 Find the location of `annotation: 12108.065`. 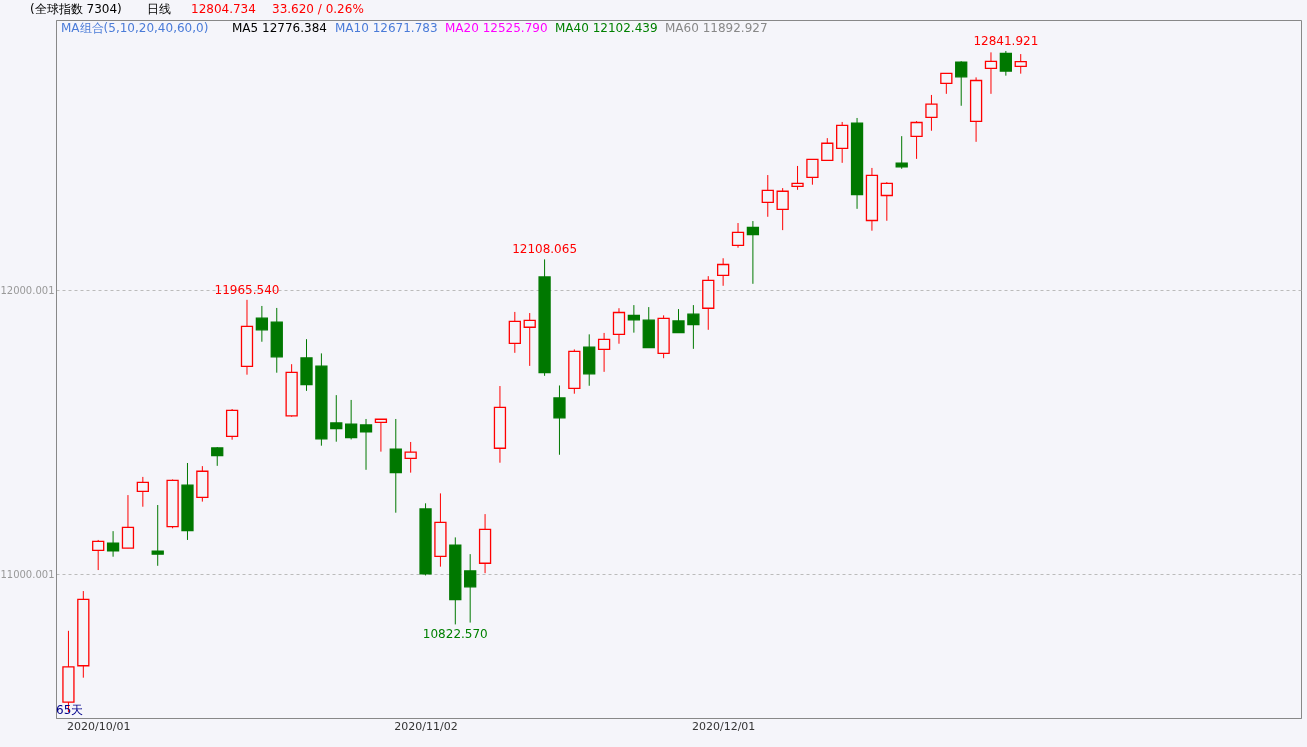

annotation: 12108.065 is located at coordinates (545, 249).